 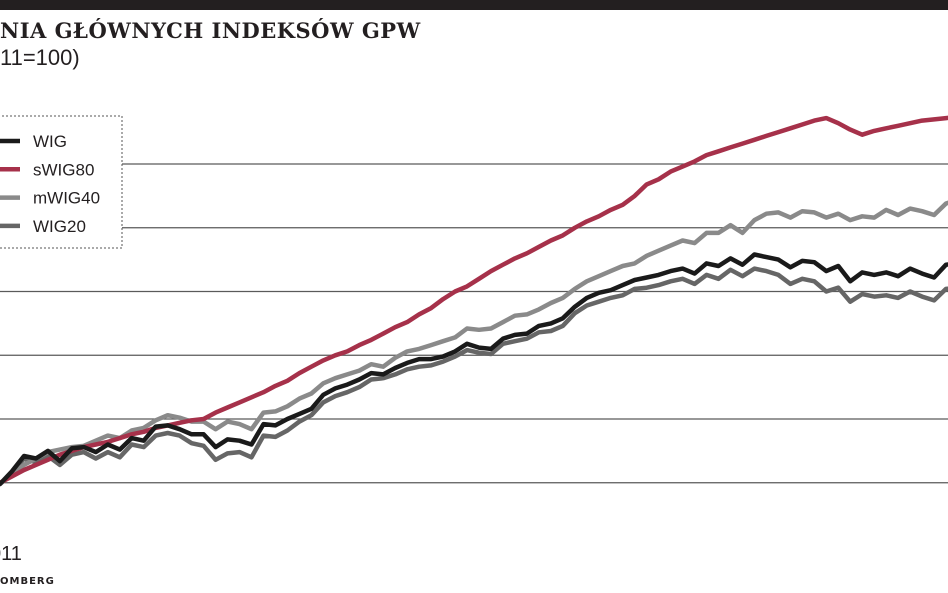 What do you see at coordinates (210, 30) in the screenshot?
I see `chart-title: NIA GŁÓWNYCH INDEKSÓW GPW` at bounding box center [210, 30].